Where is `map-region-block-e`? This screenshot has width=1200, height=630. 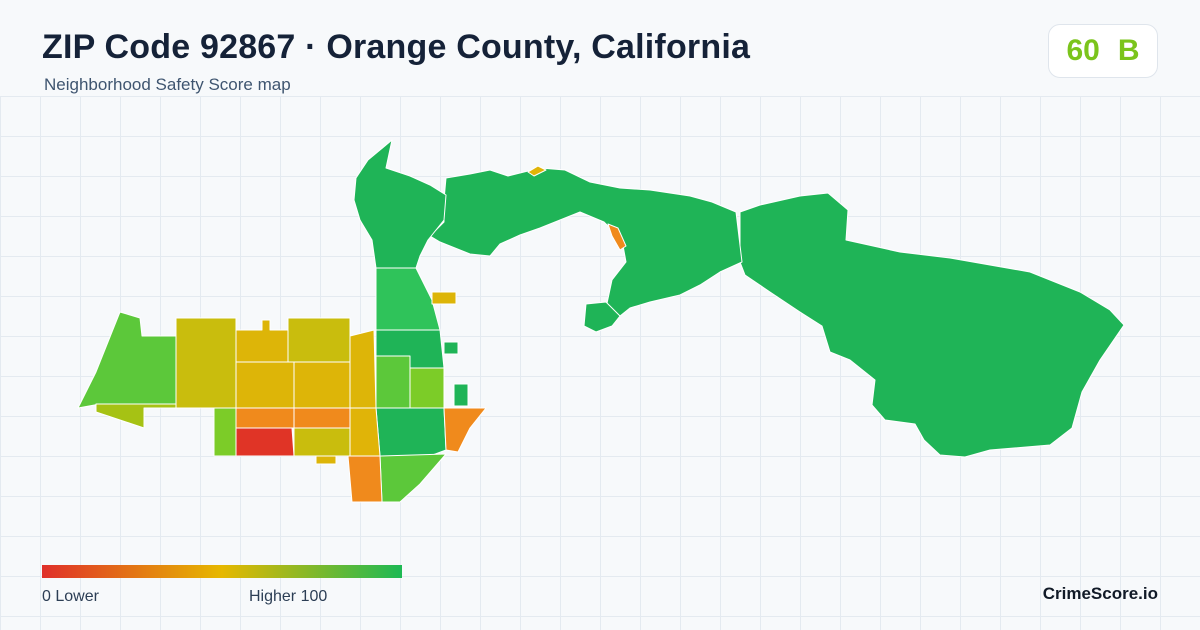
map-region-block-e is located at coordinates (322, 385).